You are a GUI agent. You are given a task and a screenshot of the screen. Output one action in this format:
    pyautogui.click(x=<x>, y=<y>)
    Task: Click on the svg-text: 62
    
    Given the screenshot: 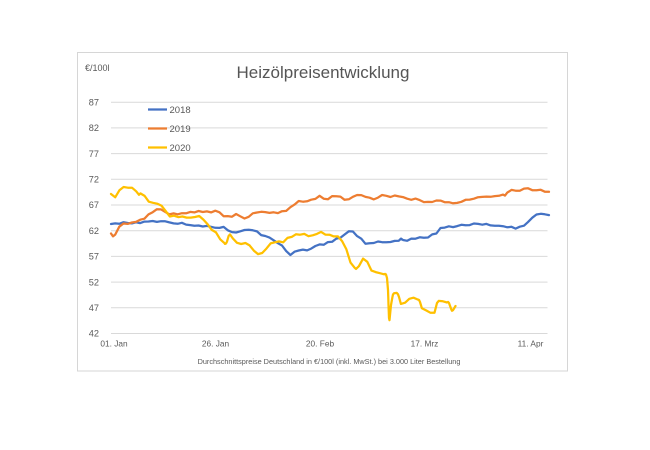 What is the action you would take?
    pyautogui.click(x=94, y=231)
    